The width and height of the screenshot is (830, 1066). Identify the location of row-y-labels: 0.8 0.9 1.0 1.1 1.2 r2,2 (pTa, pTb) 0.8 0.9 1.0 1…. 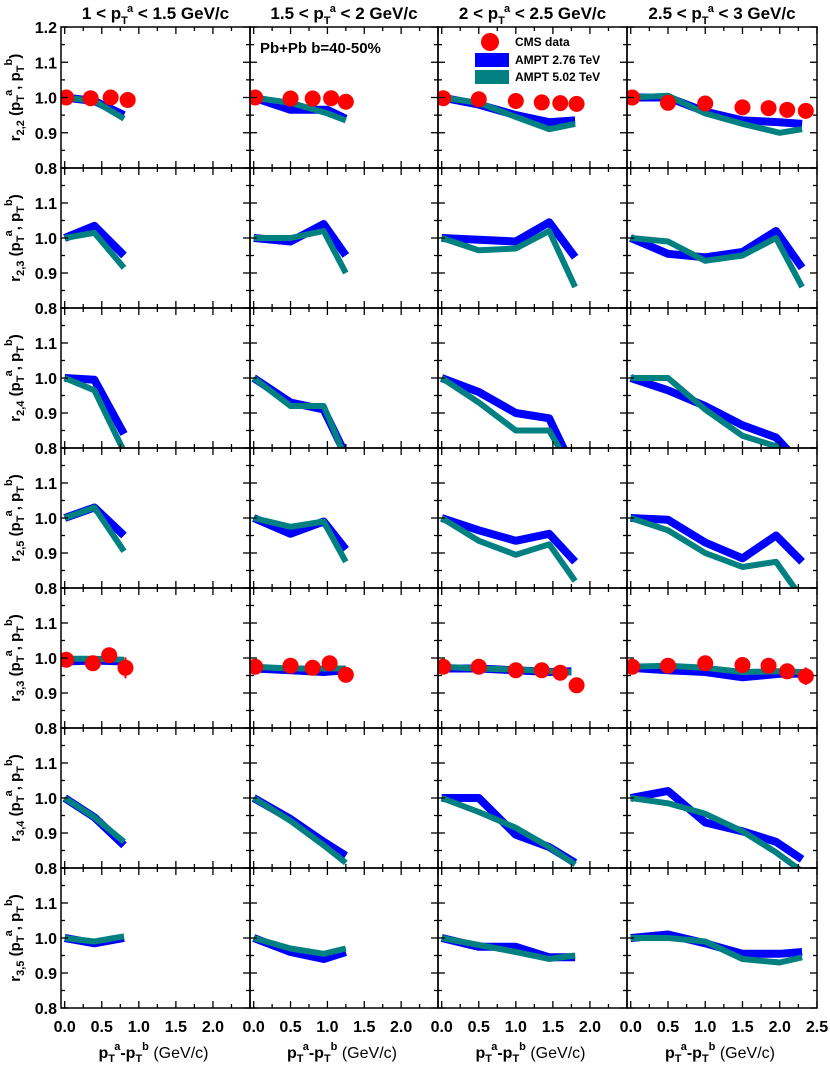
(30, 519).